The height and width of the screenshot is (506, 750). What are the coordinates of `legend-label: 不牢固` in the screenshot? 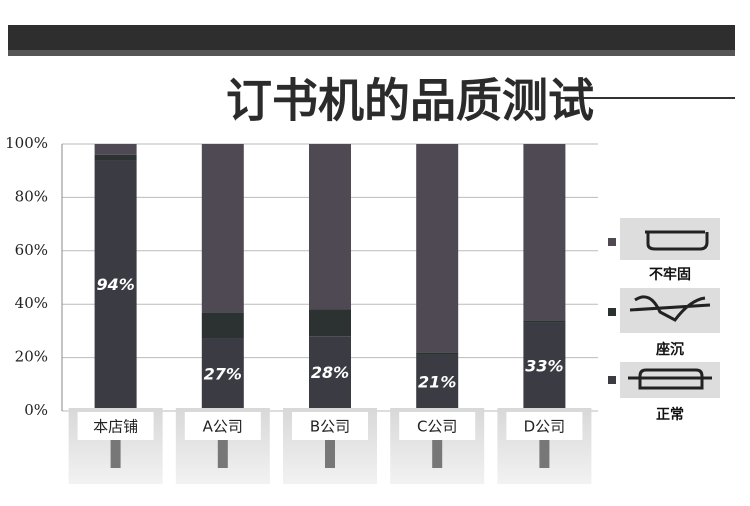 It's located at (670, 274).